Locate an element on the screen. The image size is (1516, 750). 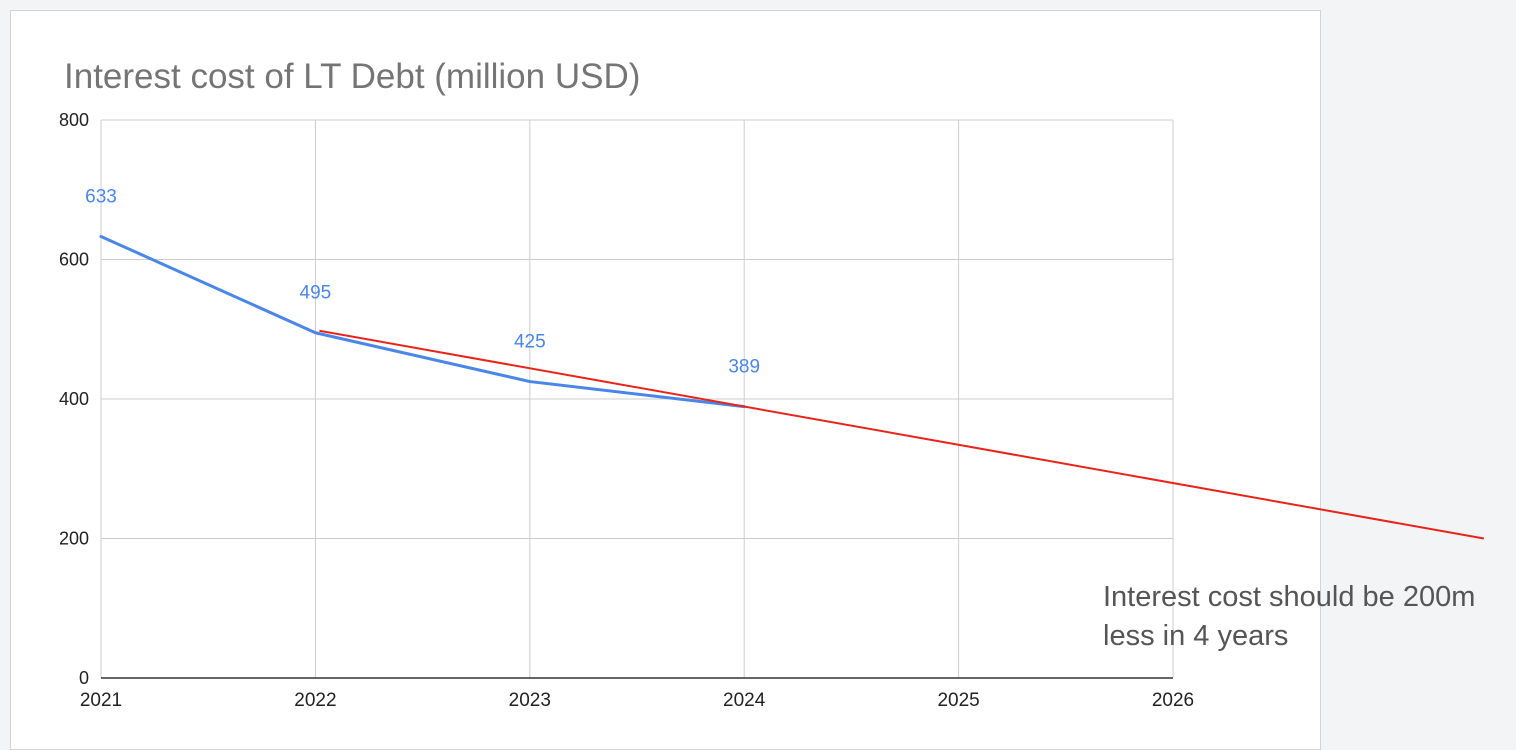
data-label-2022: 495 is located at coordinates (316, 293).